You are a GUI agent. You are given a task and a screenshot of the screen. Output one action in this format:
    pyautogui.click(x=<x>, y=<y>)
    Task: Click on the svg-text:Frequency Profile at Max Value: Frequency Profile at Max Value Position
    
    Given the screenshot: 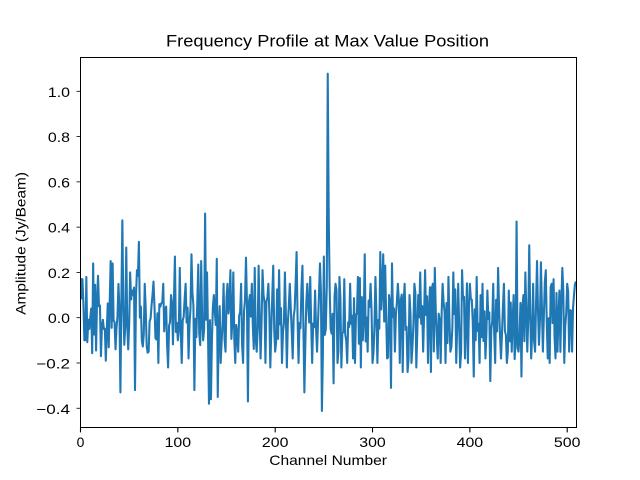 What is the action you would take?
    pyautogui.click(x=327, y=41)
    